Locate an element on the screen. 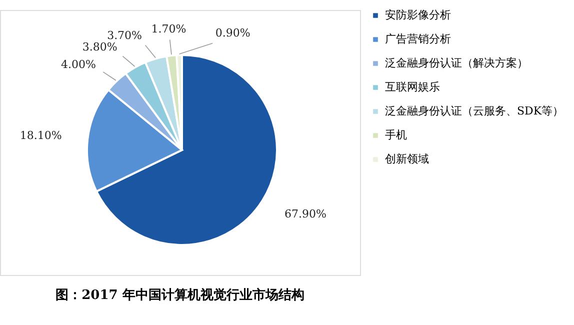 The width and height of the screenshot is (574, 325). legend-label: 互联网娱乐 is located at coordinates (412, 87).